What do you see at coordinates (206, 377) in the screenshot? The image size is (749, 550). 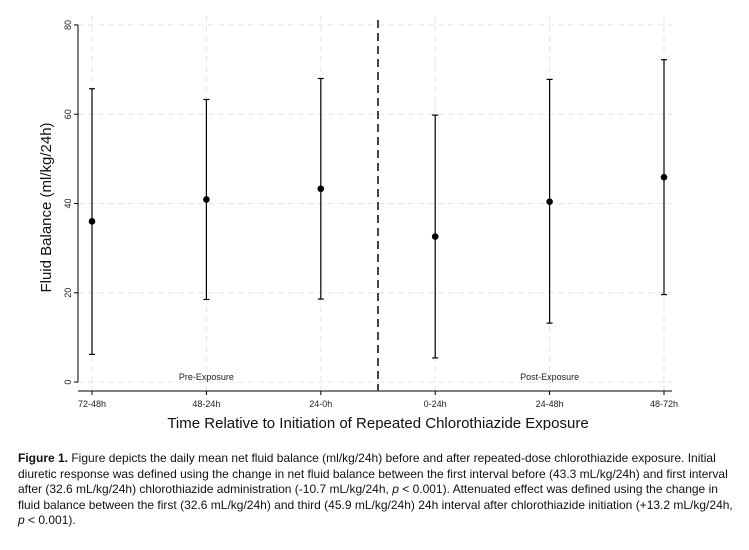 I see `region-annotation: Pre-Exposure` at bounding box center [206, 377].